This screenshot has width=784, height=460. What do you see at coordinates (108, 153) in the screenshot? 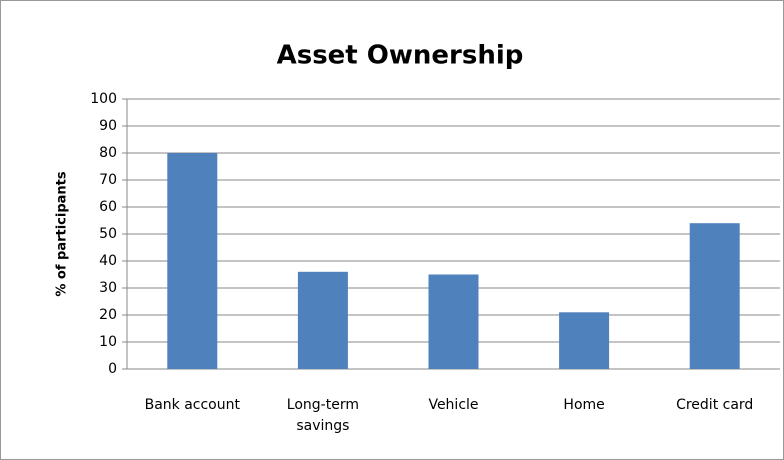
I see `y-tick-label: 80` at bounding box center [108, 153].